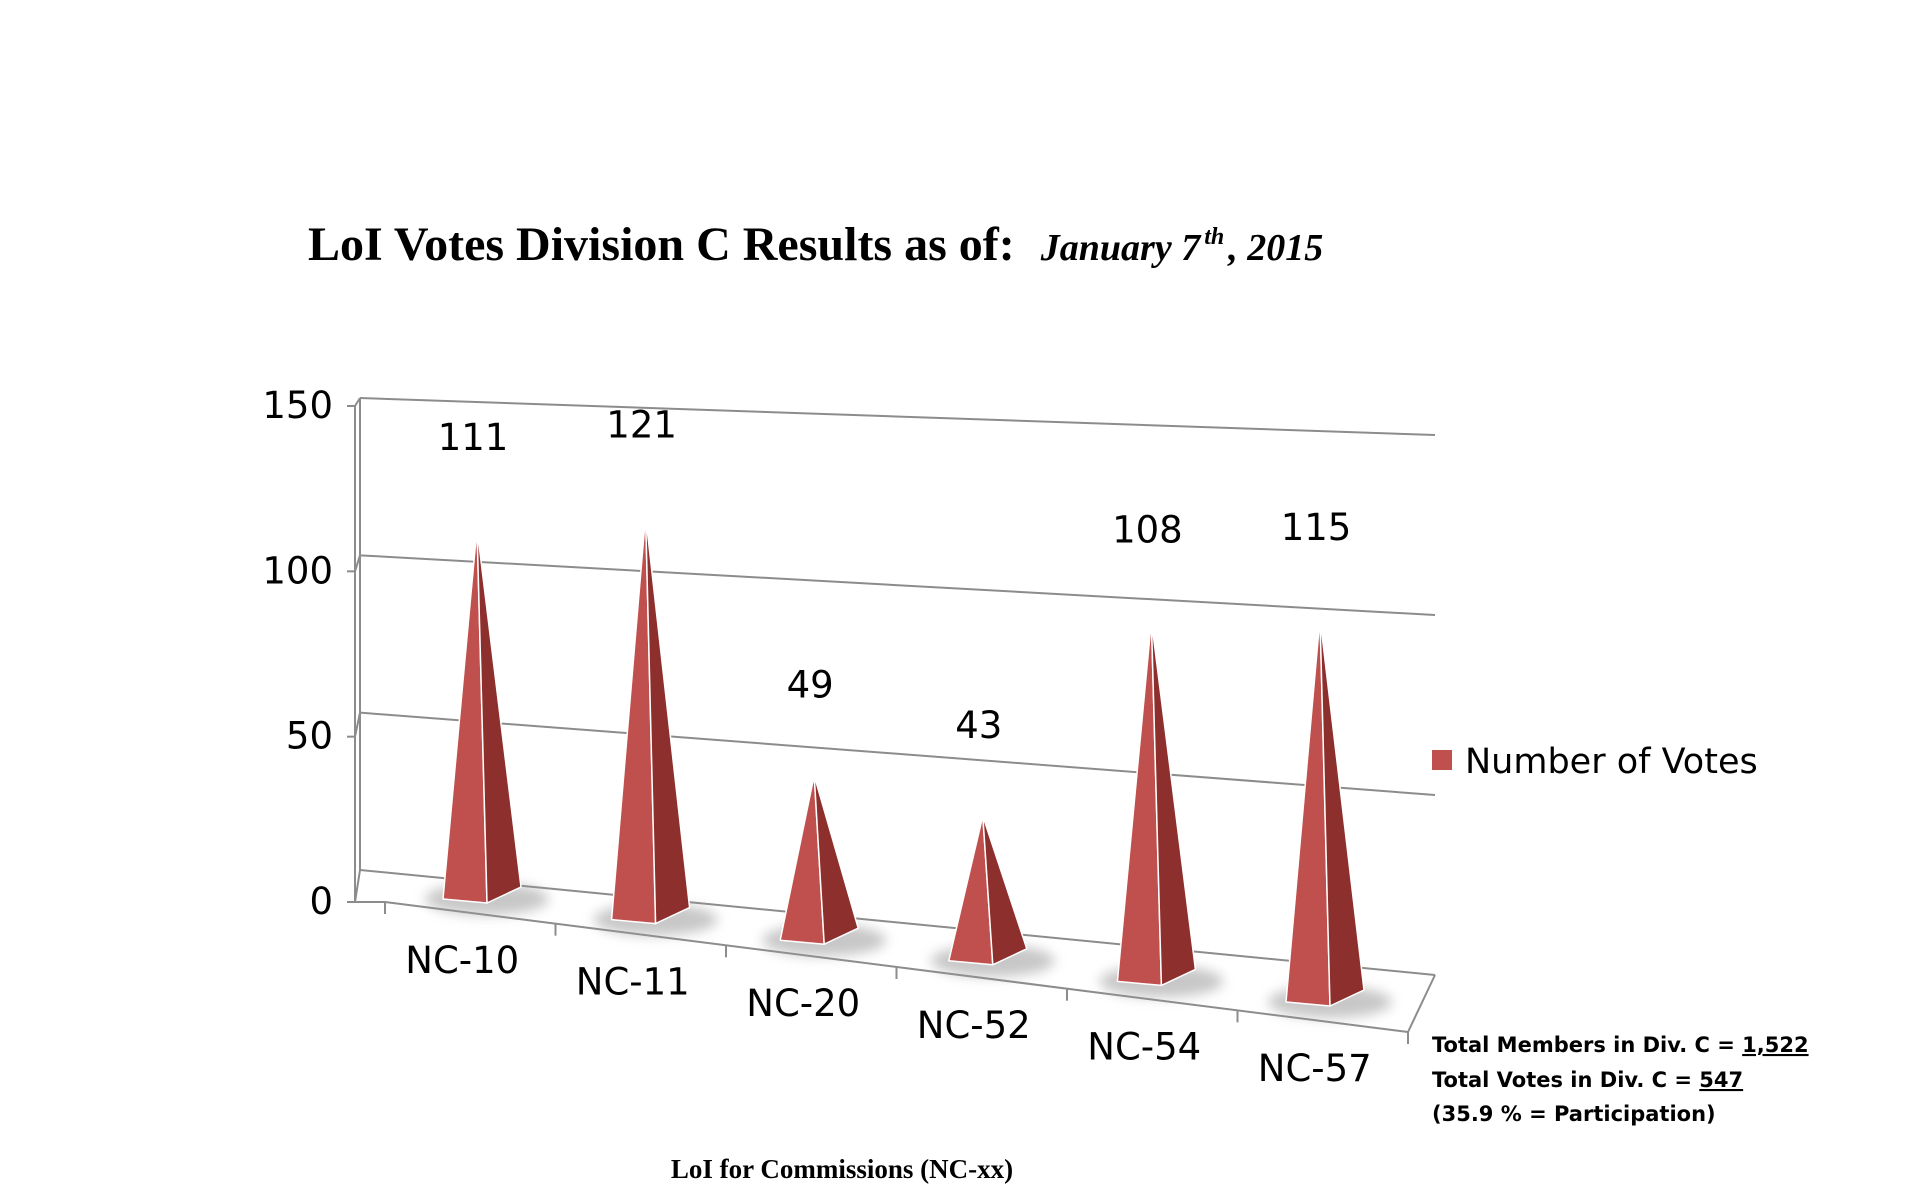 The width and height of the screenshot is (1920, 1200). What do you see at coordinates (308, 653) in the screenshot?
I see `y-tick-labels: 0 50 100 150` at bounding box center [308, 653].